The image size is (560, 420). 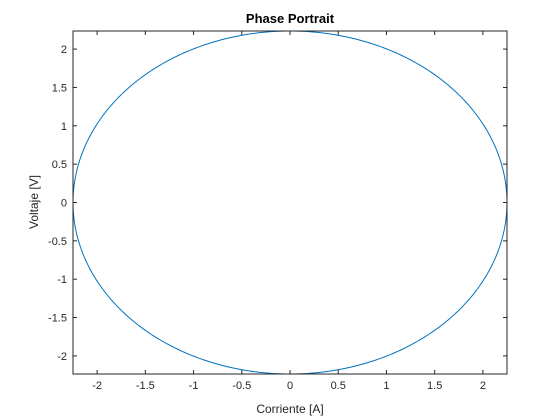 What do you see at coordinates (483, 386) in the screenshot?
I see `x-tick-label: 2` at bounding box center [483, 386].